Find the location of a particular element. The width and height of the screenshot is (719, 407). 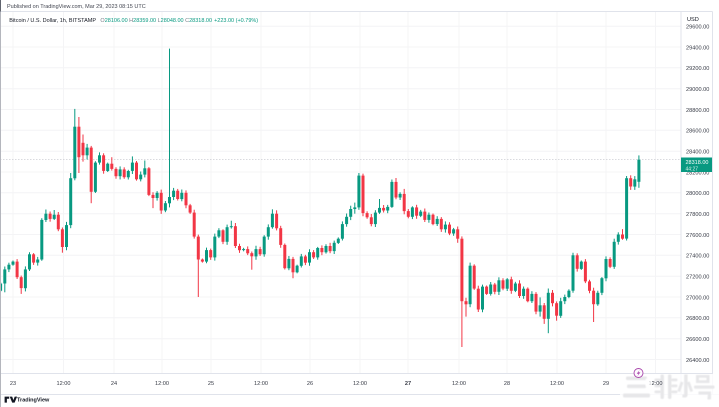

svg-text: 29000.00 is located at coordinates (697, 90).